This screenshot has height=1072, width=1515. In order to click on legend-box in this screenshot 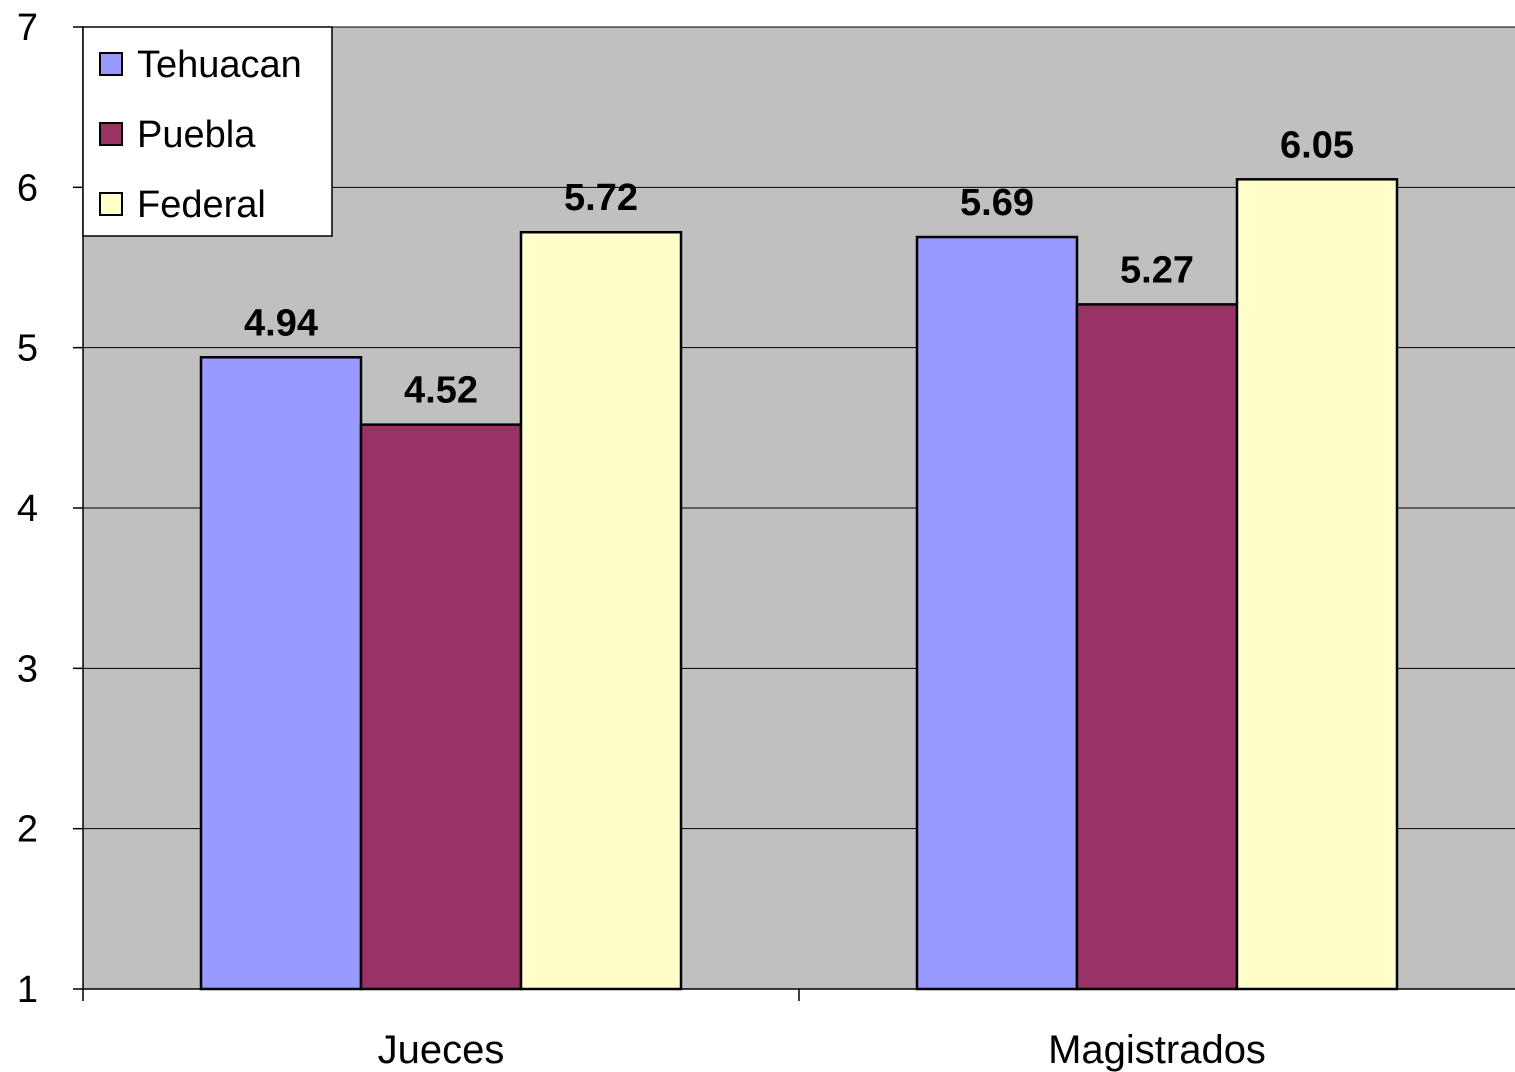, I will do `click(207, 131)`.